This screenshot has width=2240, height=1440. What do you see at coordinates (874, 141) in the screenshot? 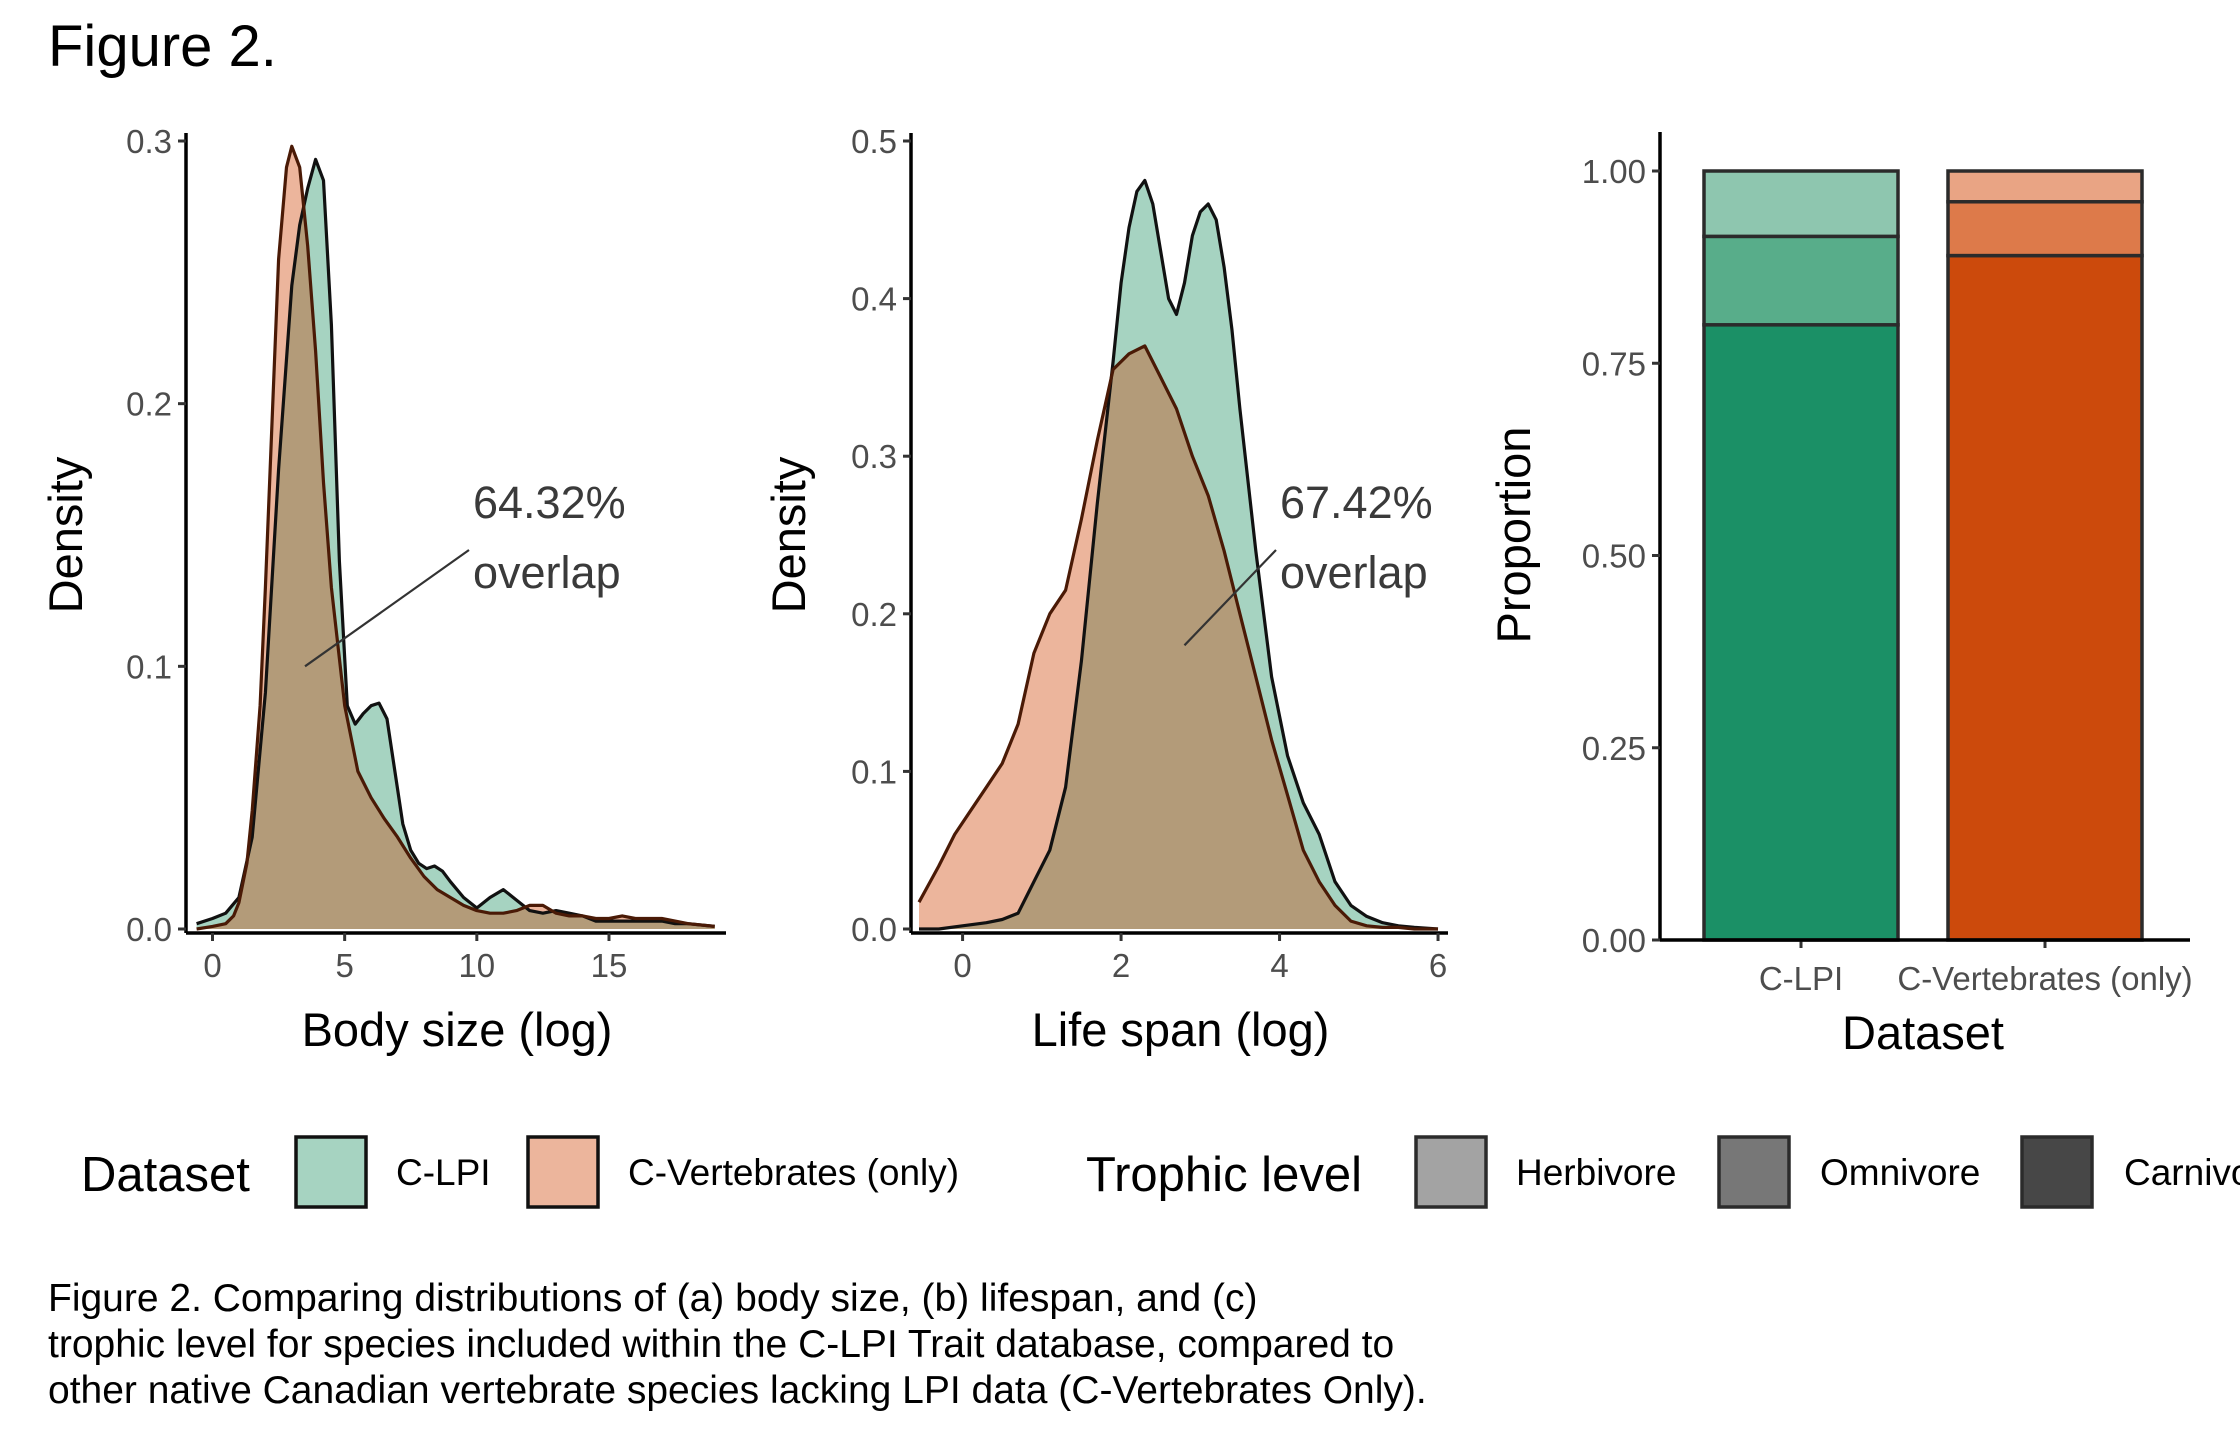
I see `y-tick-label: 0.5` at bounding box center [874, 141].